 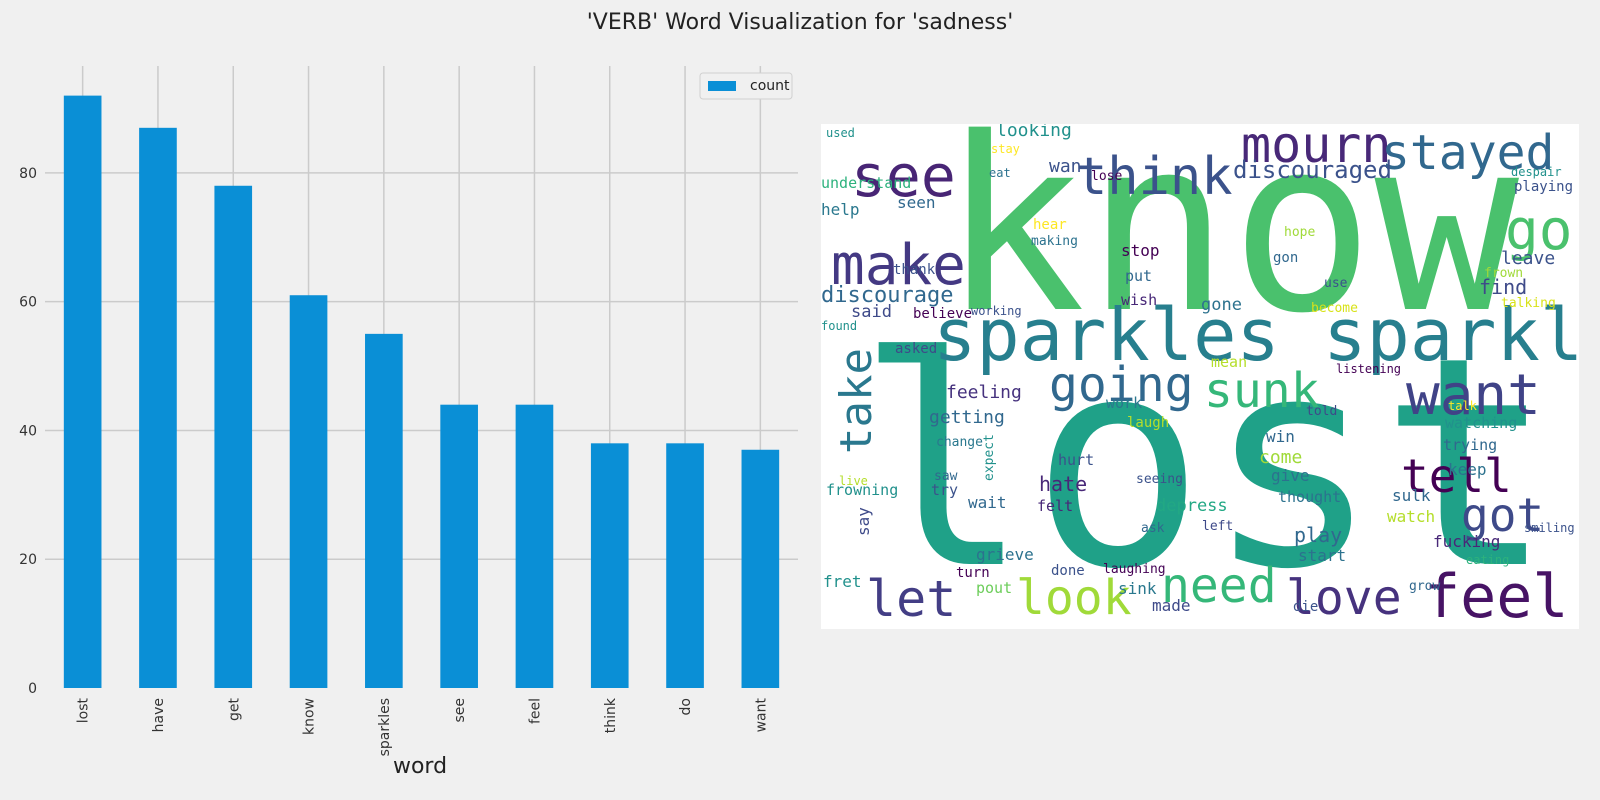 I want to click on cloud-word: become, so click(x=1334, y=308).